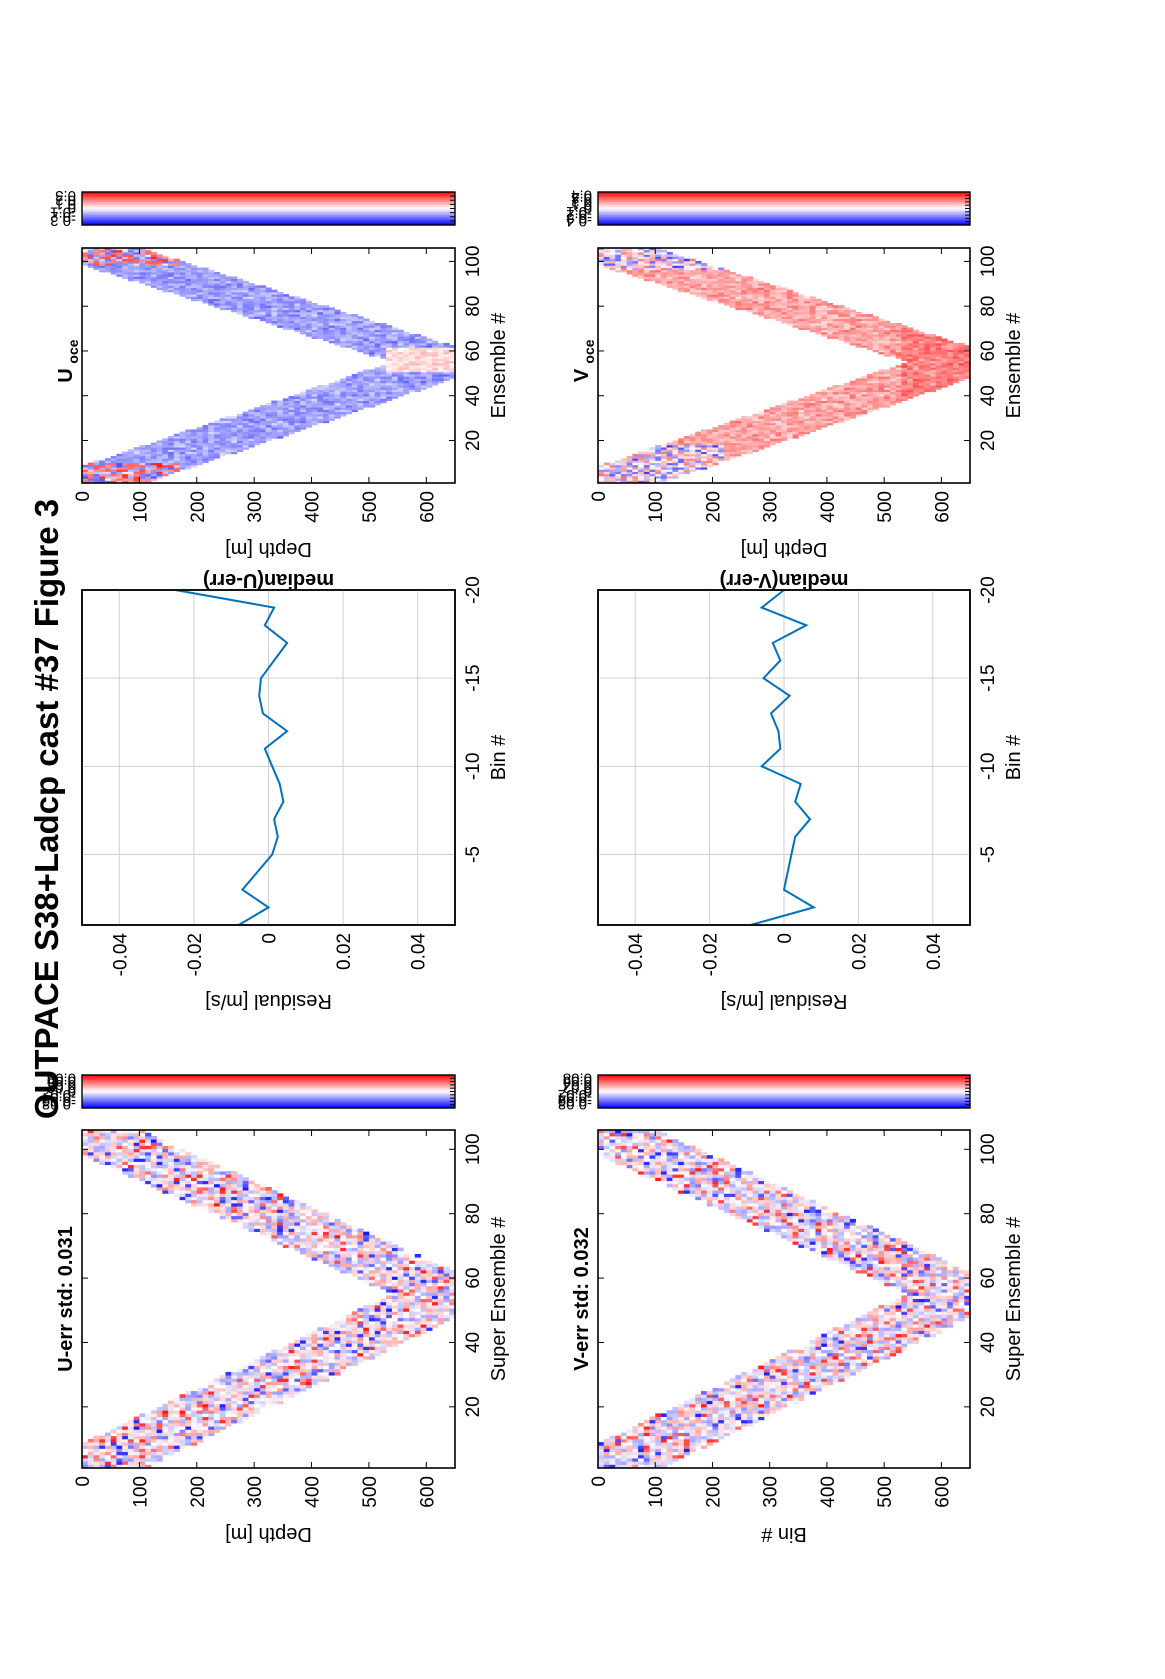  What do you see at coordinates (268, 1085) in the screenshot?
I see `colorbar-step` at bounding box center [268, 1085].